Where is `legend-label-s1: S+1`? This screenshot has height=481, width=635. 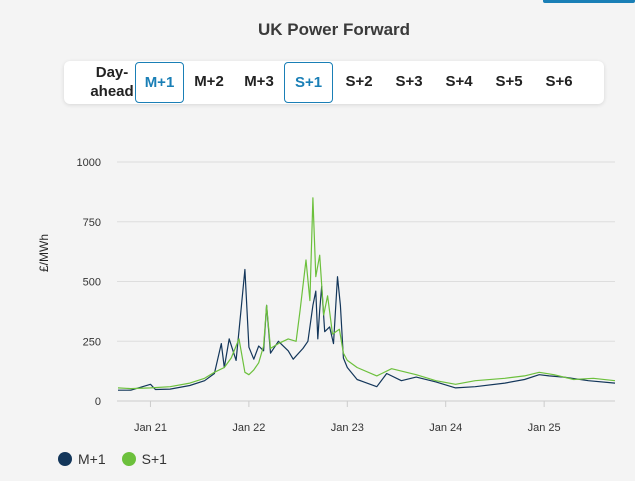 legend-label-s1: S+1 is located at coordinates (154, 459).